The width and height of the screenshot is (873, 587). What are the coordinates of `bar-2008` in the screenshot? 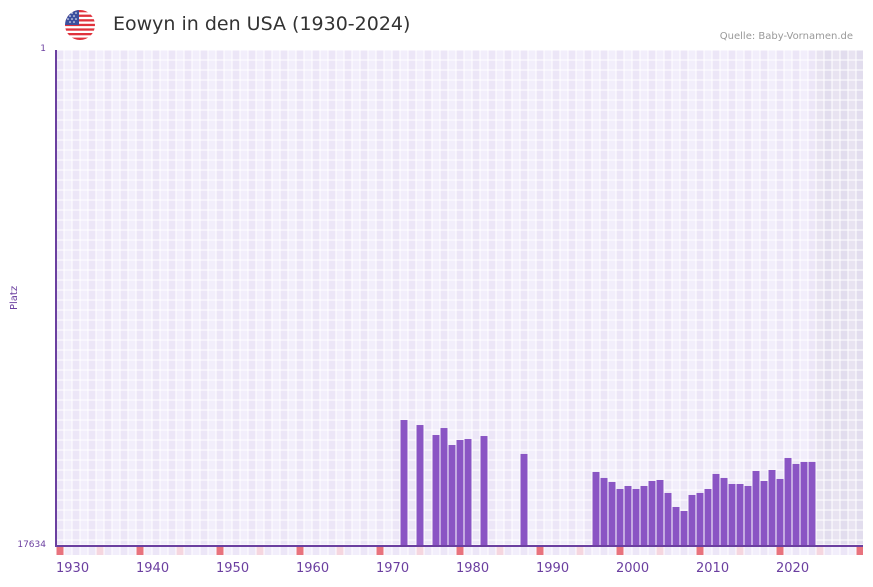 It's located at (684, 528).